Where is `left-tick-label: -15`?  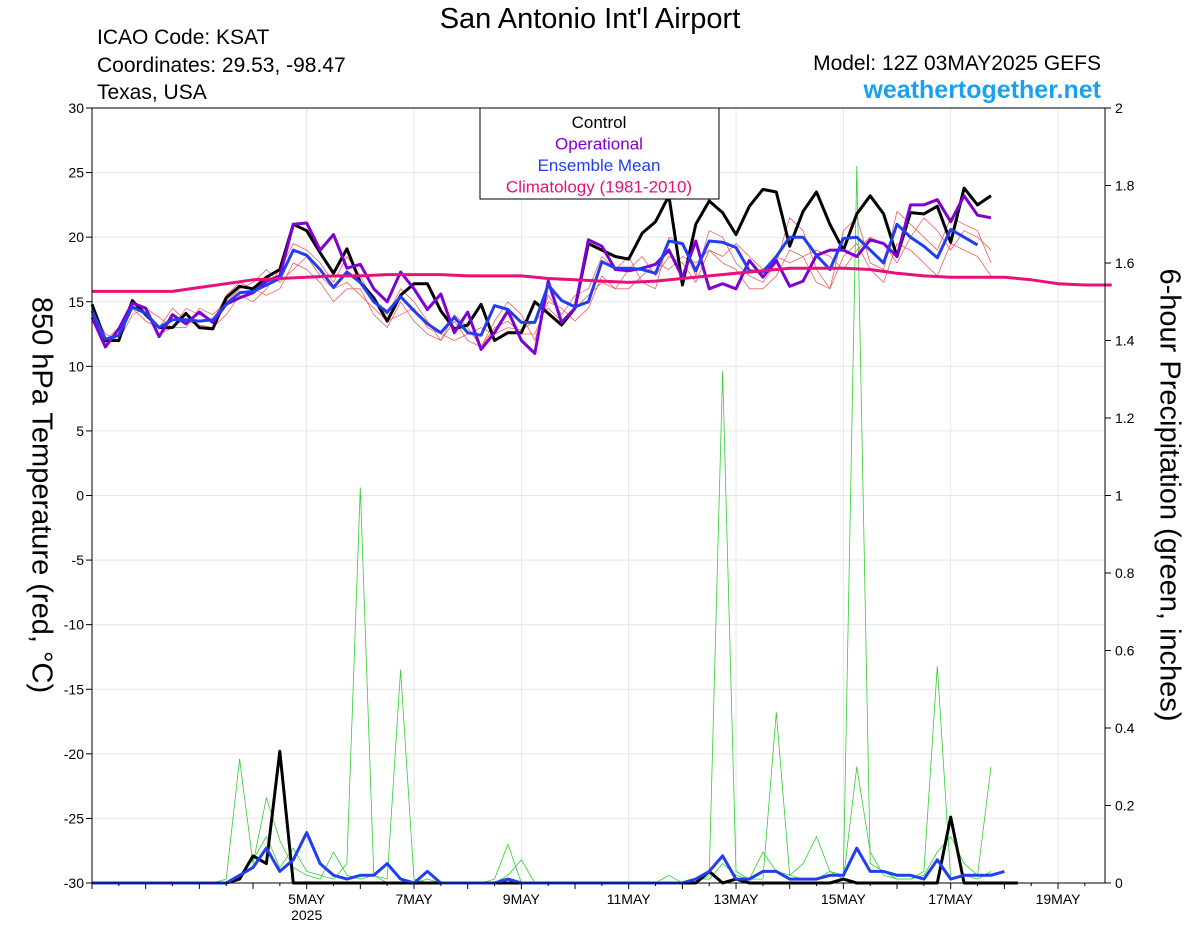 left-tick-label: -15 is located at coordinates (74, 689).